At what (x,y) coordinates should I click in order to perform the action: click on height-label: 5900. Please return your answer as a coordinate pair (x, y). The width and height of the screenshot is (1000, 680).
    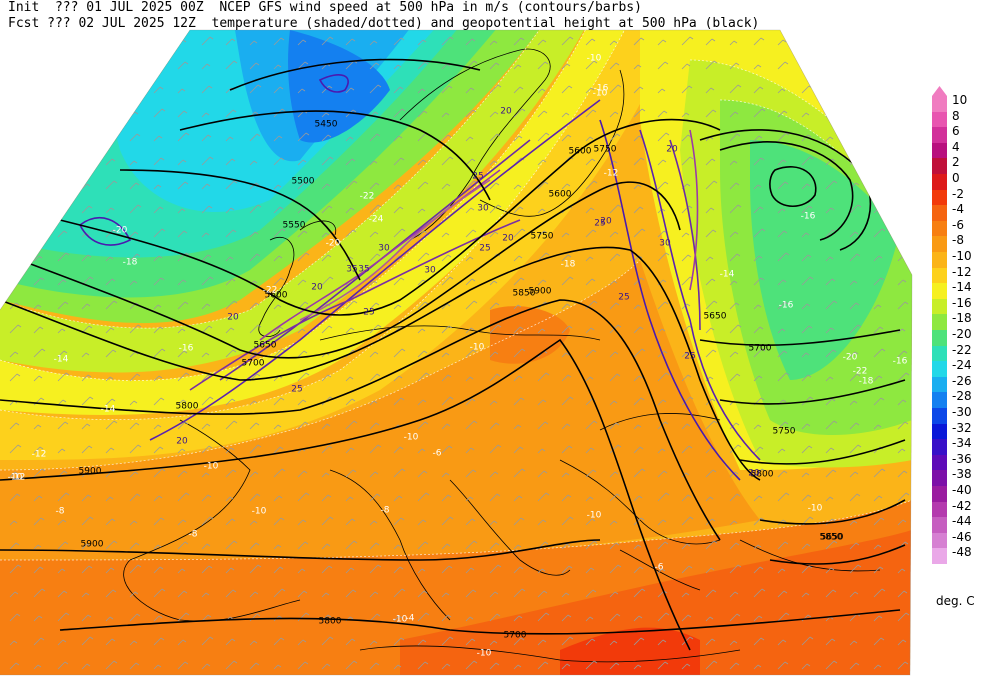
    Looking at the image, I should click on (540, 292).